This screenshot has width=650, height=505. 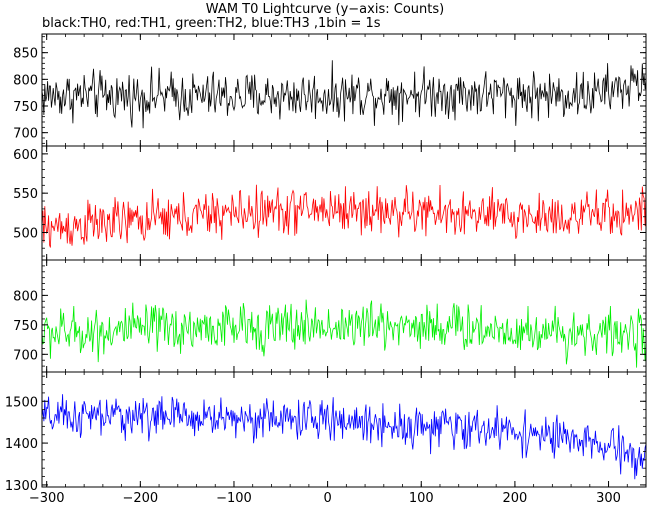 I want to click on y-tick-label: 1500, so click(x=21, y=402).